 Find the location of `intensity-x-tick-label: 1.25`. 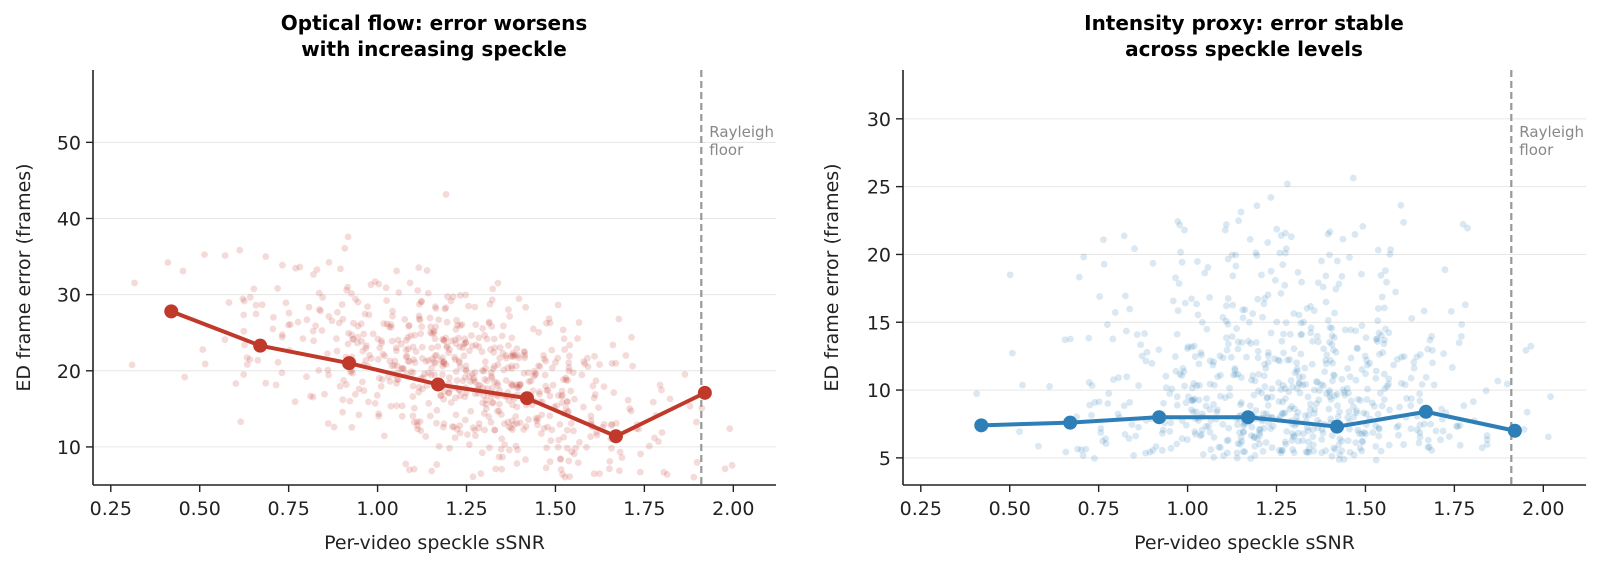

intensity-x-tick-label: 1.25 is located at coordinates (1276, 509).